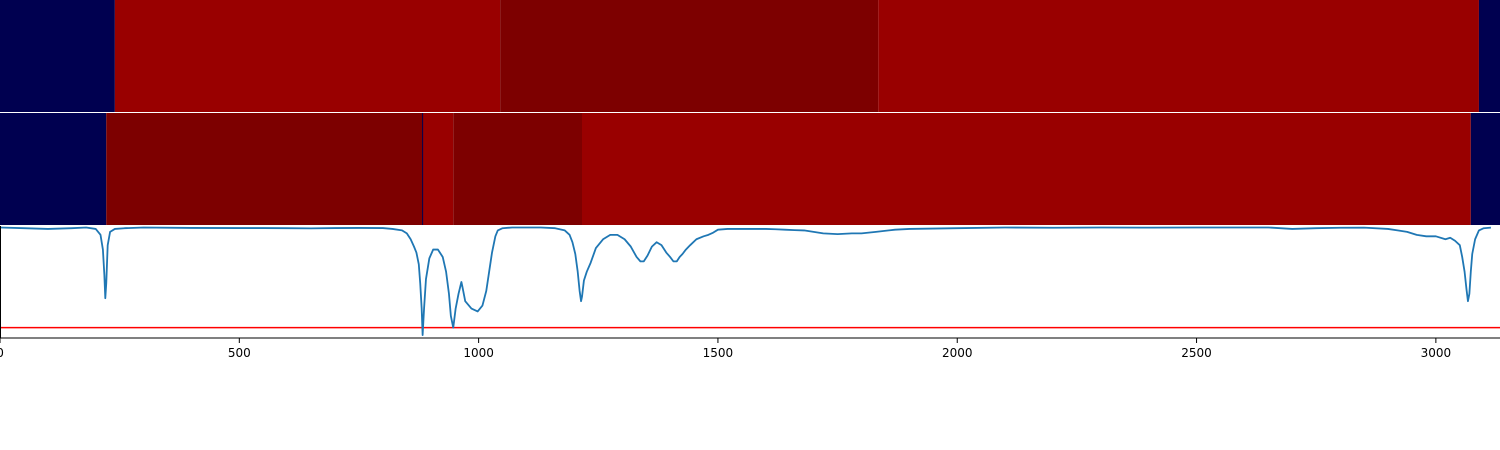 The width and height of the screenshot is (1500, 450). Describe the element at coordinates (239, 353) in the screenshot. I see `x-tick-label: 500` at that location.